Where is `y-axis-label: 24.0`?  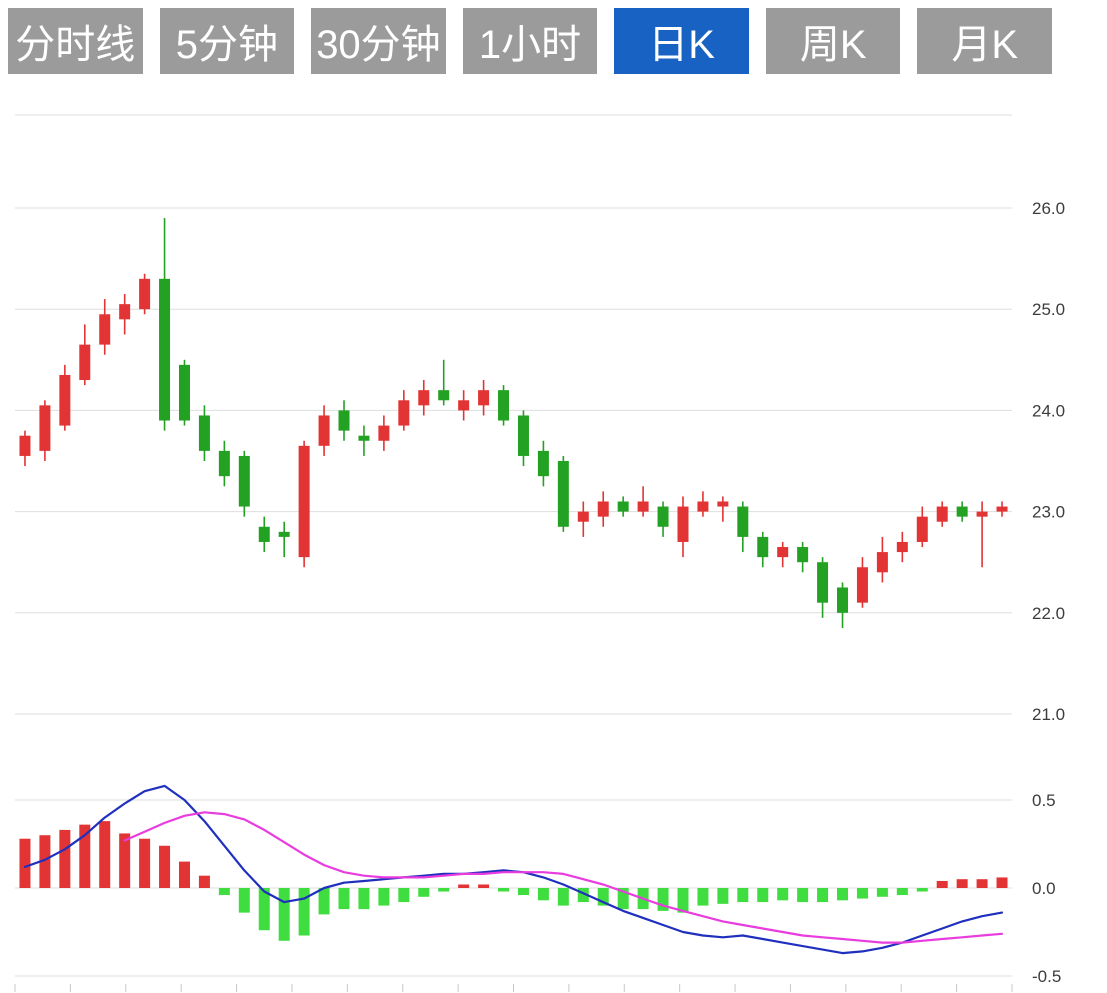
y-axis-label: 24.0 is located at coordinates (1048, 410).